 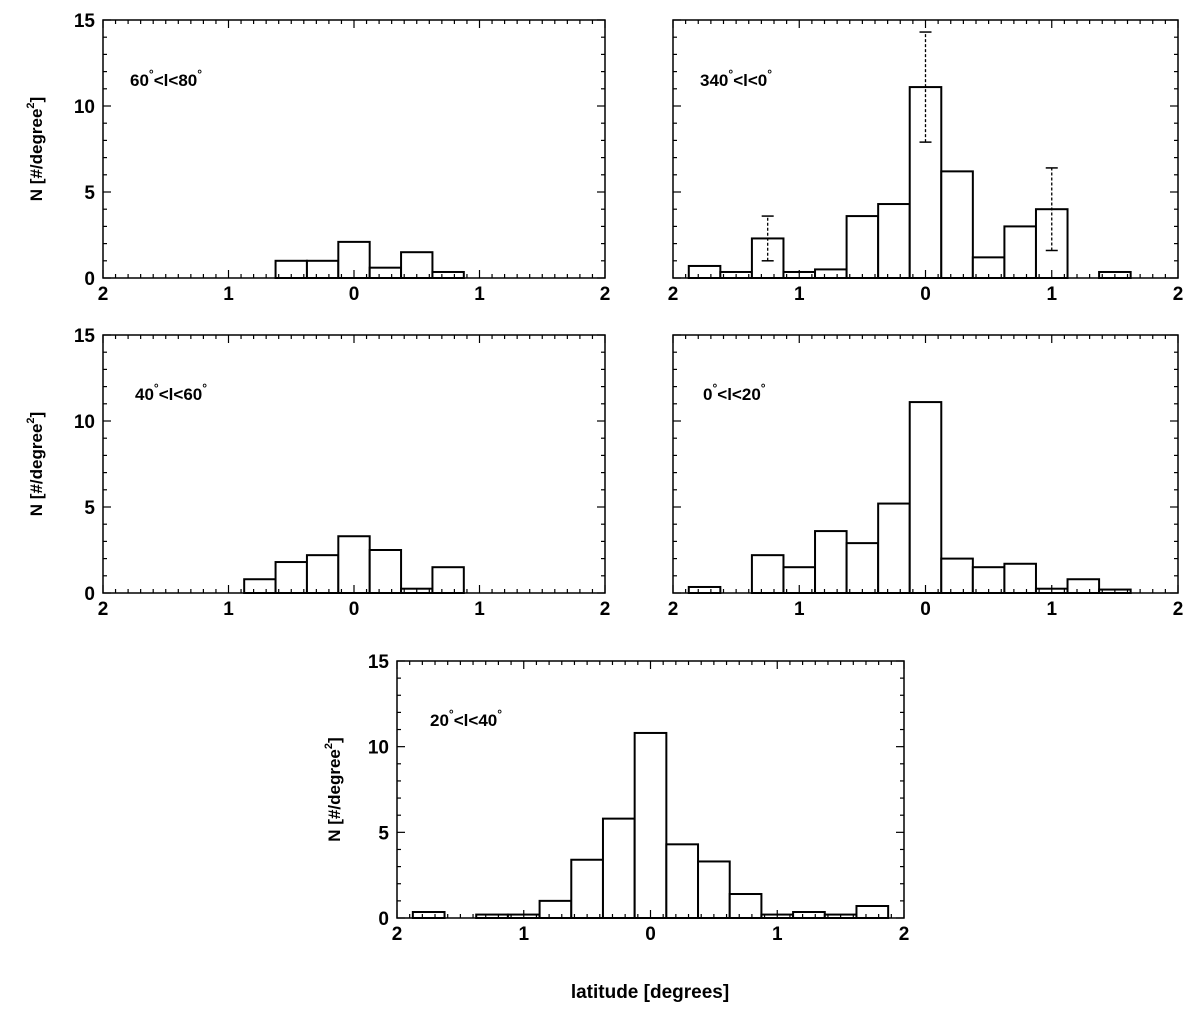 I want to click on plot-frame, so click(x=354, y=149).